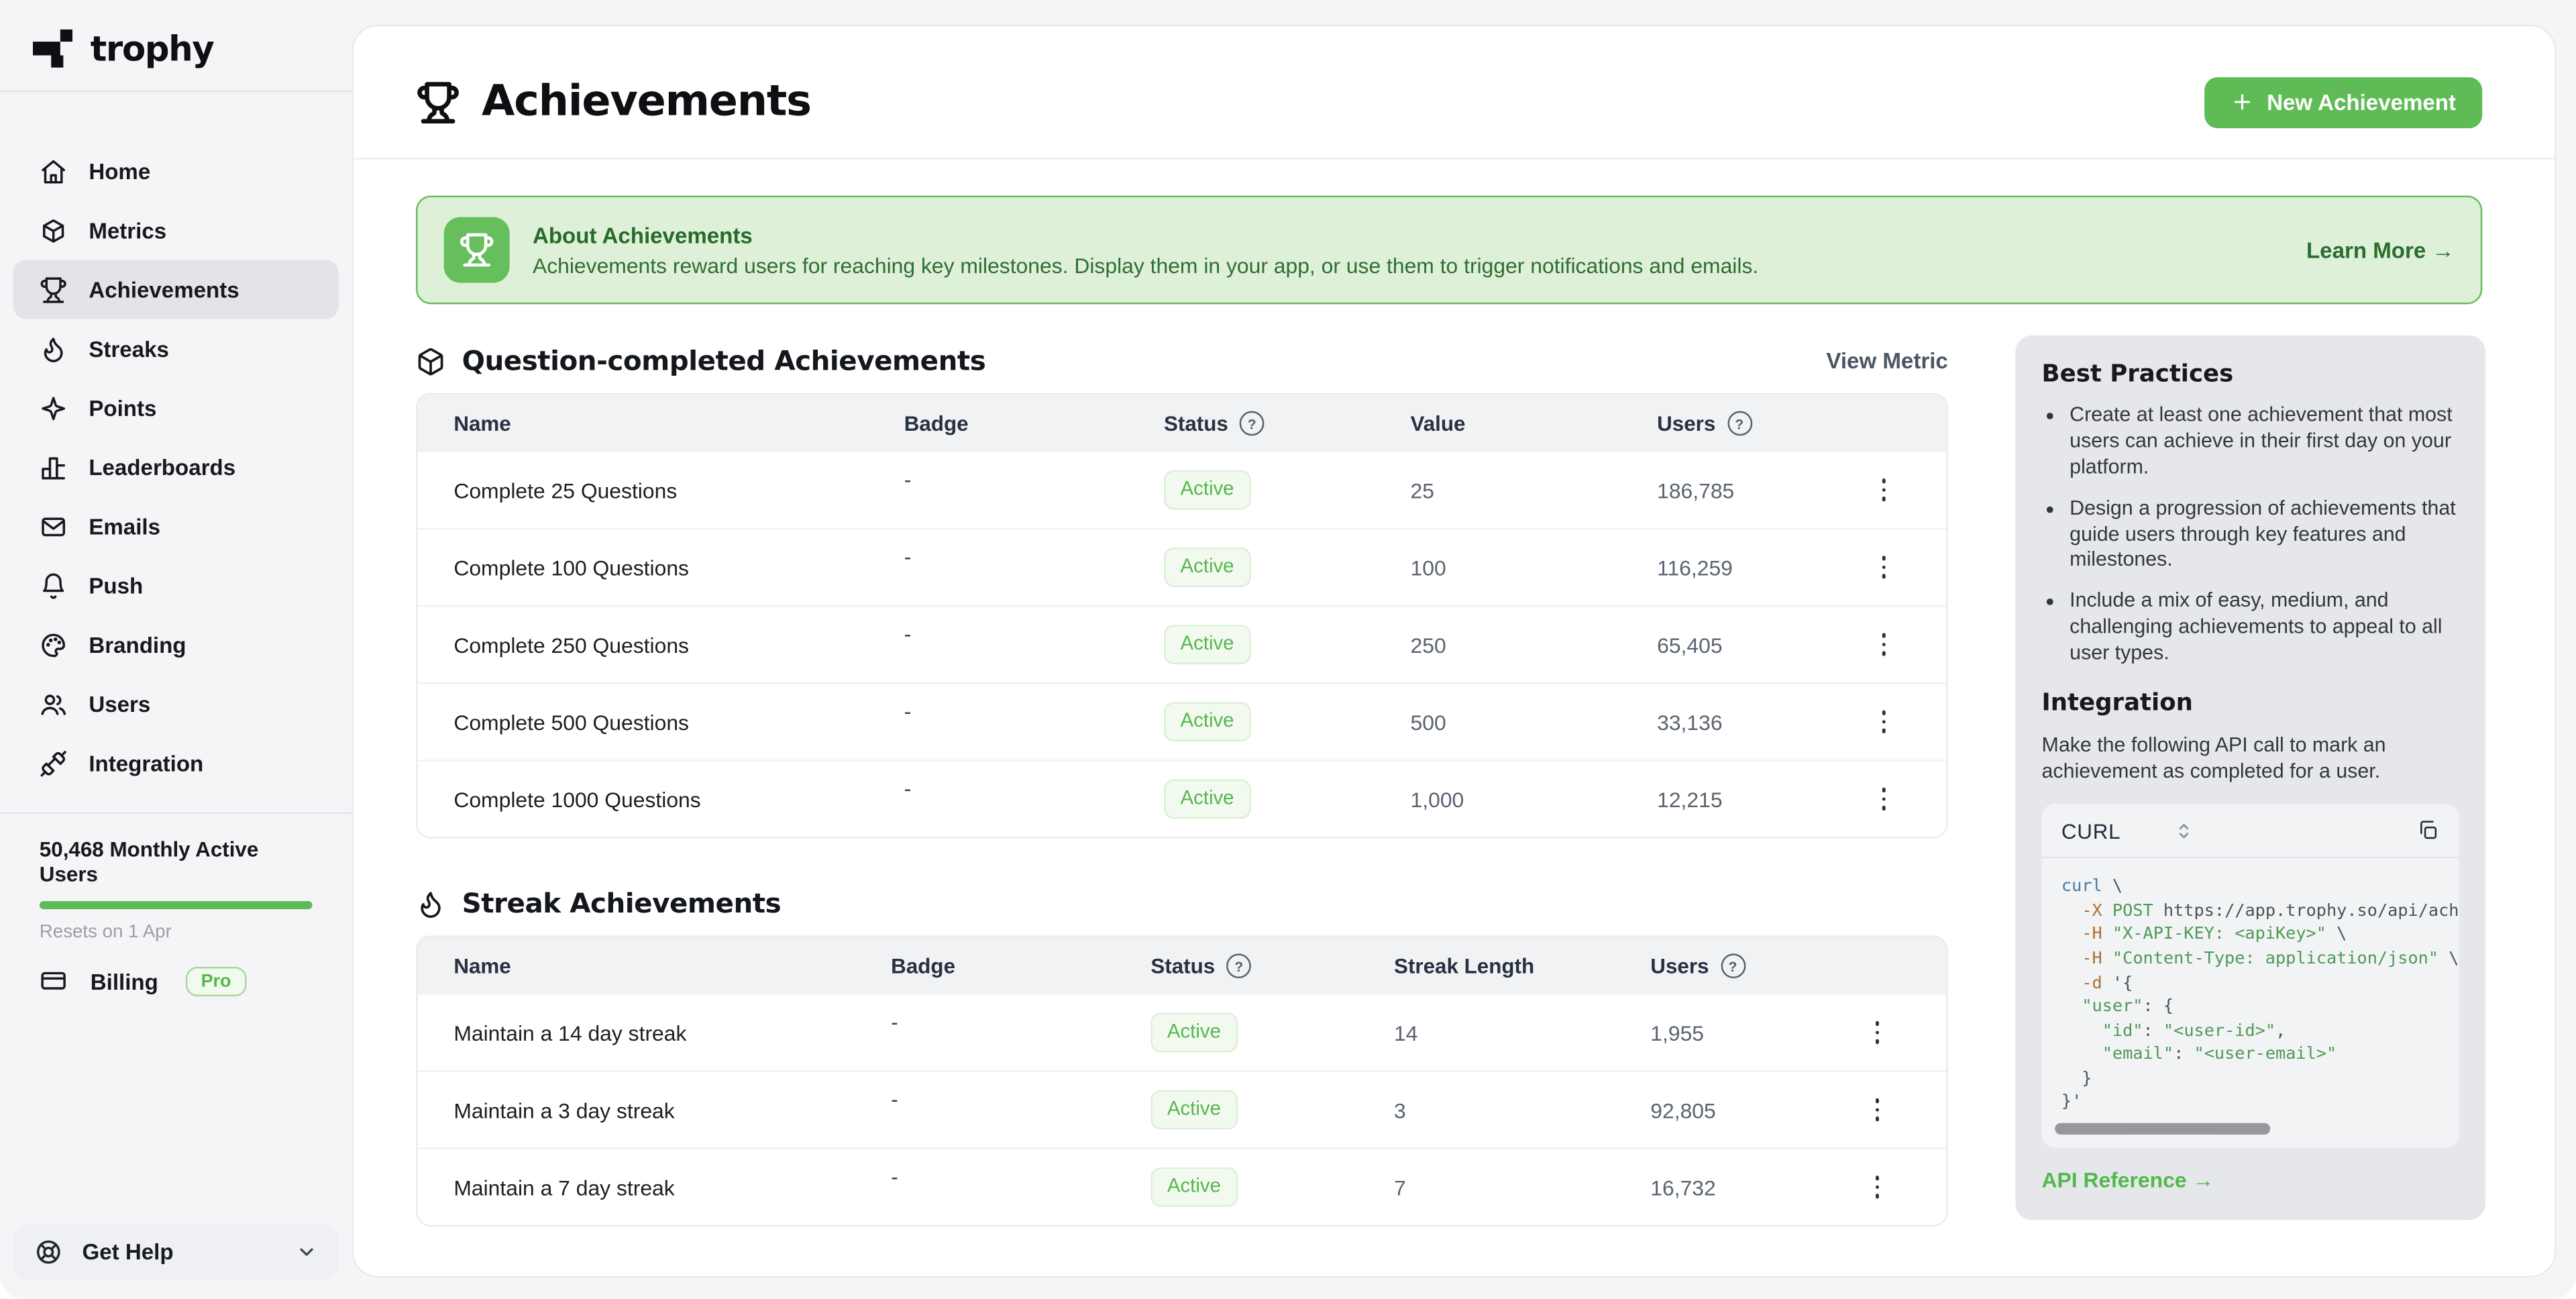 The width and height of the screenshot is (2576, 1299). I want to click on api-reference-link: API Reference →, so click(2127, 1179).